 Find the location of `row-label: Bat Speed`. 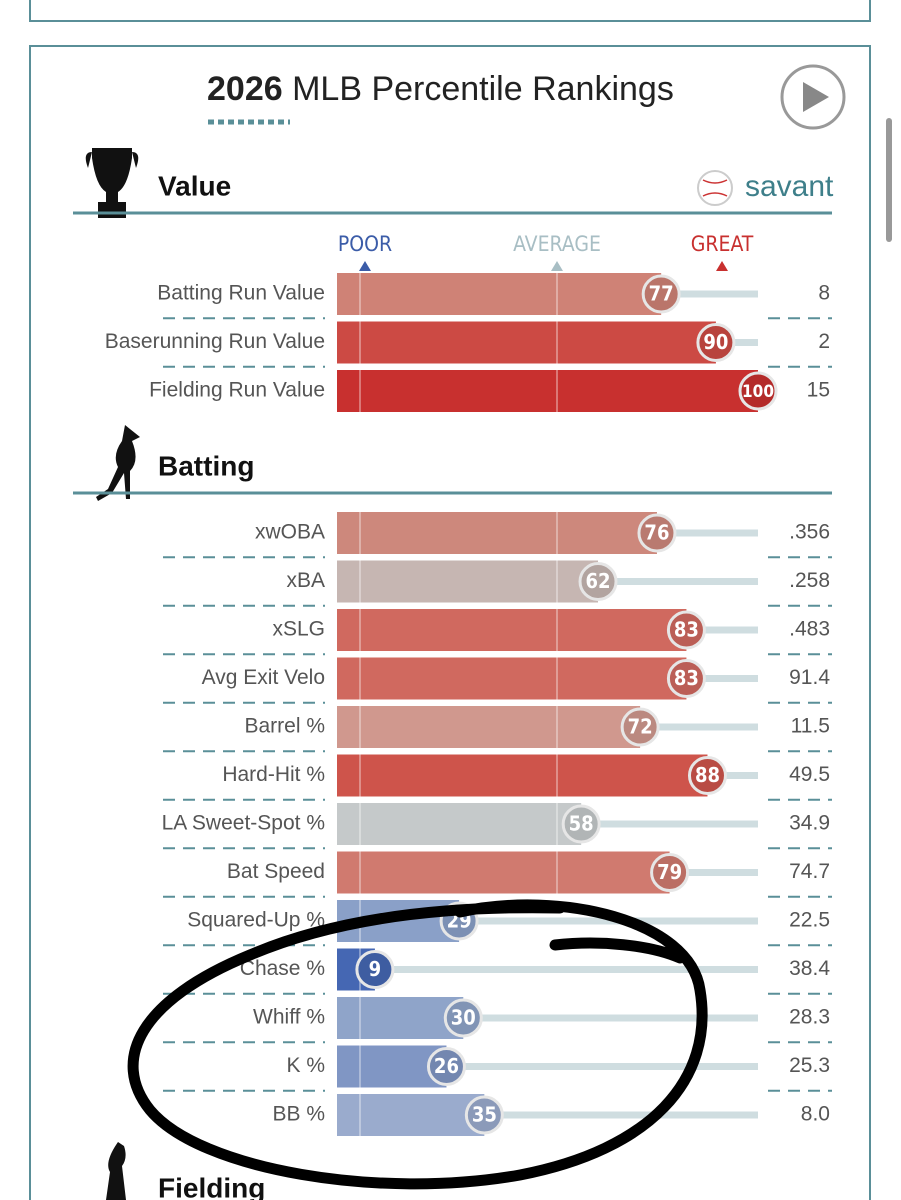

row-label: Bat Speed is located at coordinates (276, 871).